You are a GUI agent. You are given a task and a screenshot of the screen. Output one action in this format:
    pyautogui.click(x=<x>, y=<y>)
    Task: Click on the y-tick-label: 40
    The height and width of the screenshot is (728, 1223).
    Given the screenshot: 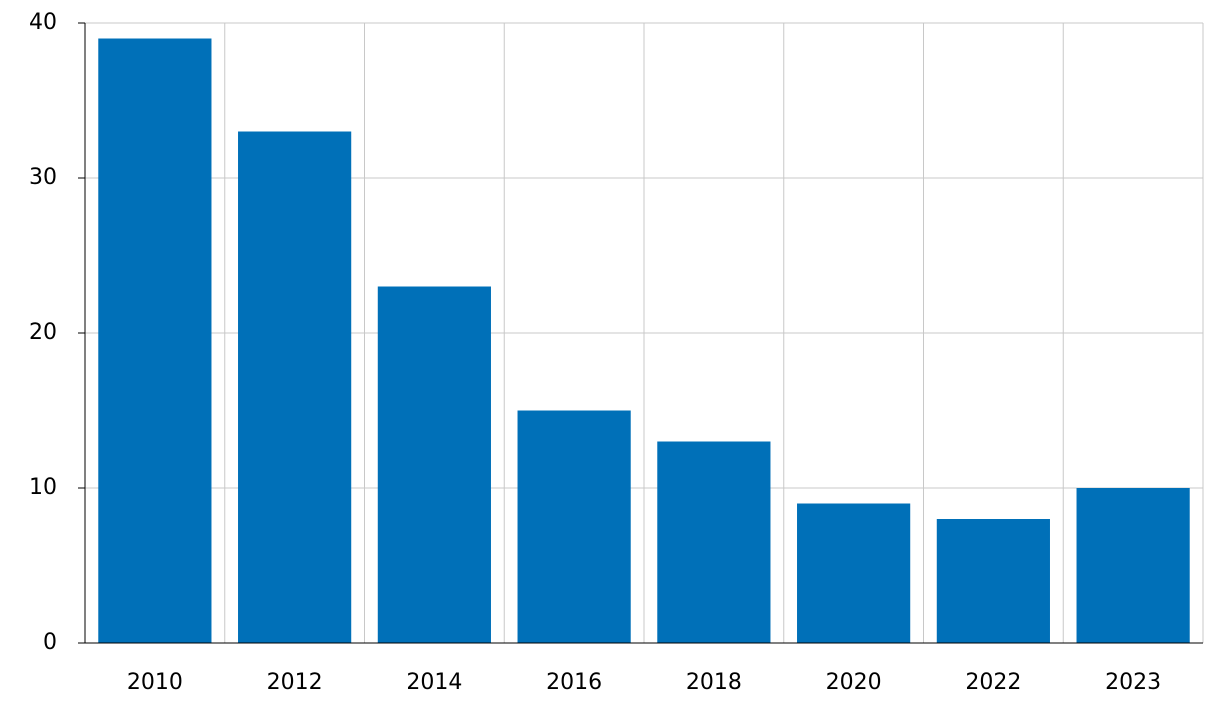 What is the action you would take?
    pyautogui.click(x=43, y=22)
    